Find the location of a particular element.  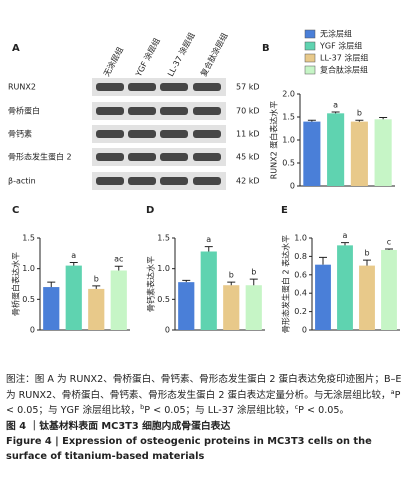

size-label: 70 kD is located at coordinates (248, 111).